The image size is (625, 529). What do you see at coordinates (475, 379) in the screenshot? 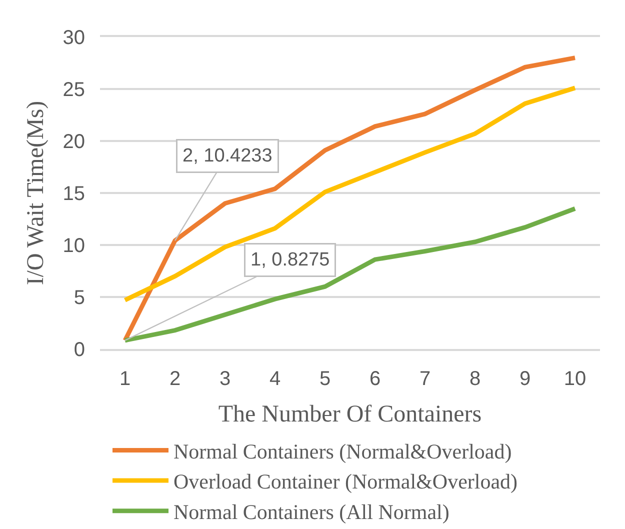
I see `x-tick-label: 8` at bounding box center [475, 379].